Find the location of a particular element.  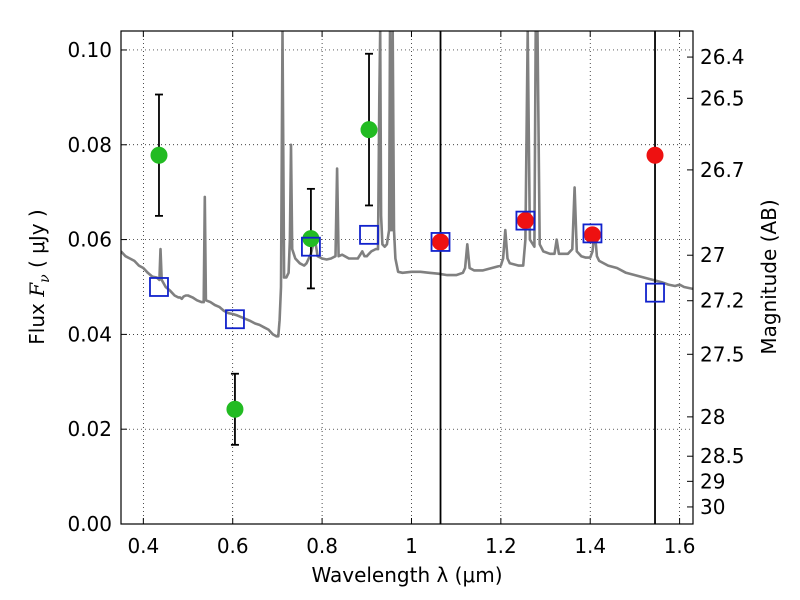

x-tick-label: 1.2 is located at coordinates (501, 546).